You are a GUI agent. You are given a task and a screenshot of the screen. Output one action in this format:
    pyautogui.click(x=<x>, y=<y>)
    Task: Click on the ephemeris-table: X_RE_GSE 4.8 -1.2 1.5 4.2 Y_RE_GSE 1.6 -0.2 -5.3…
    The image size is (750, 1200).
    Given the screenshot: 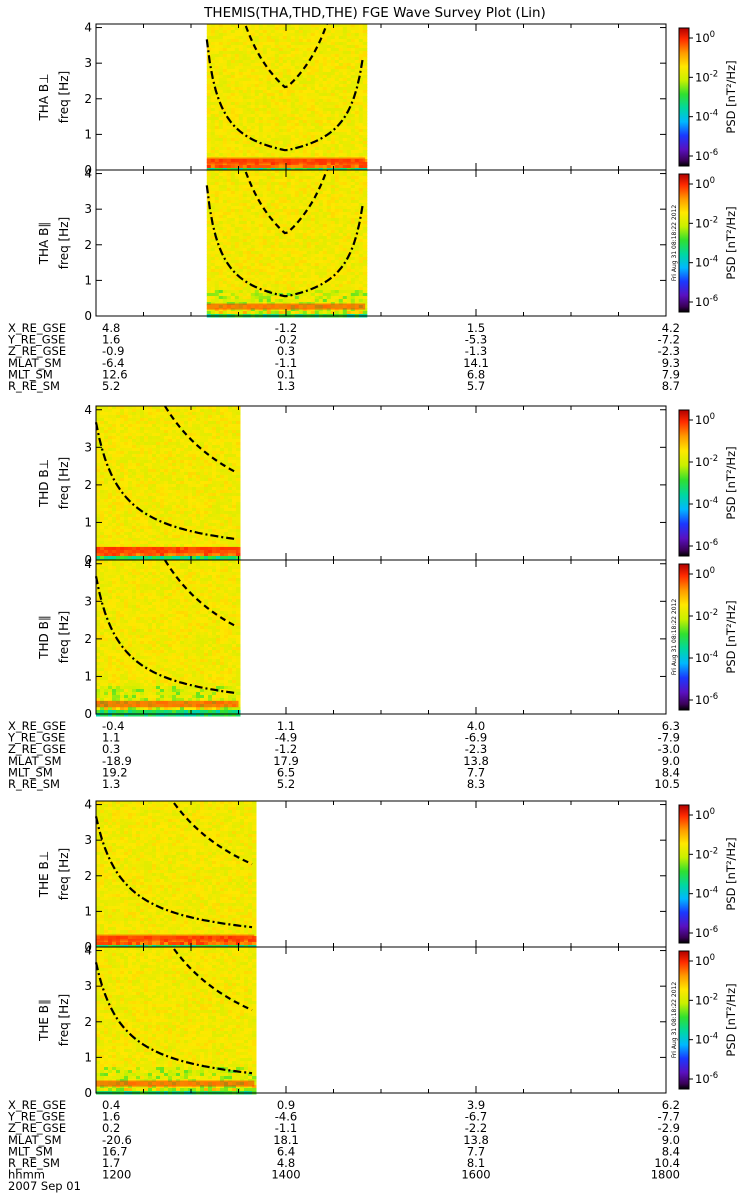 What is the action you would take?
    pyautogui.click(x=343, y=357)
    